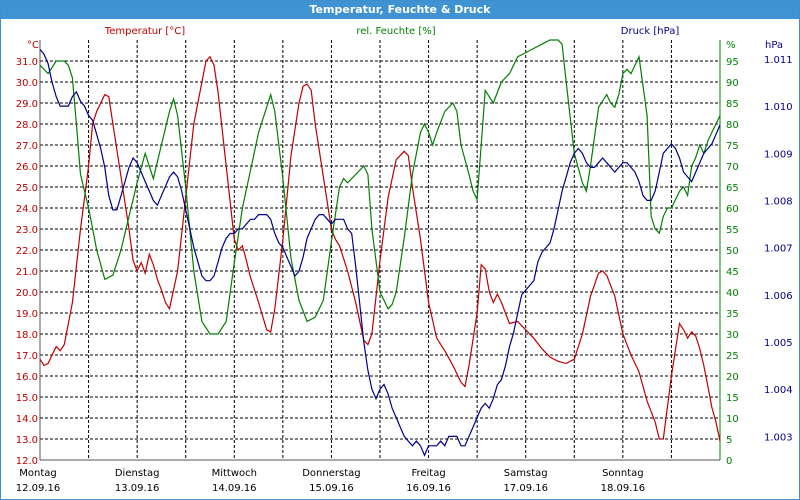 This screenshot has width=800, height=500. What do you see at coordinates (778, 343) in the screenshot?
I see `pressure-tick-label: 1.005` at bounding box center [778, 343].